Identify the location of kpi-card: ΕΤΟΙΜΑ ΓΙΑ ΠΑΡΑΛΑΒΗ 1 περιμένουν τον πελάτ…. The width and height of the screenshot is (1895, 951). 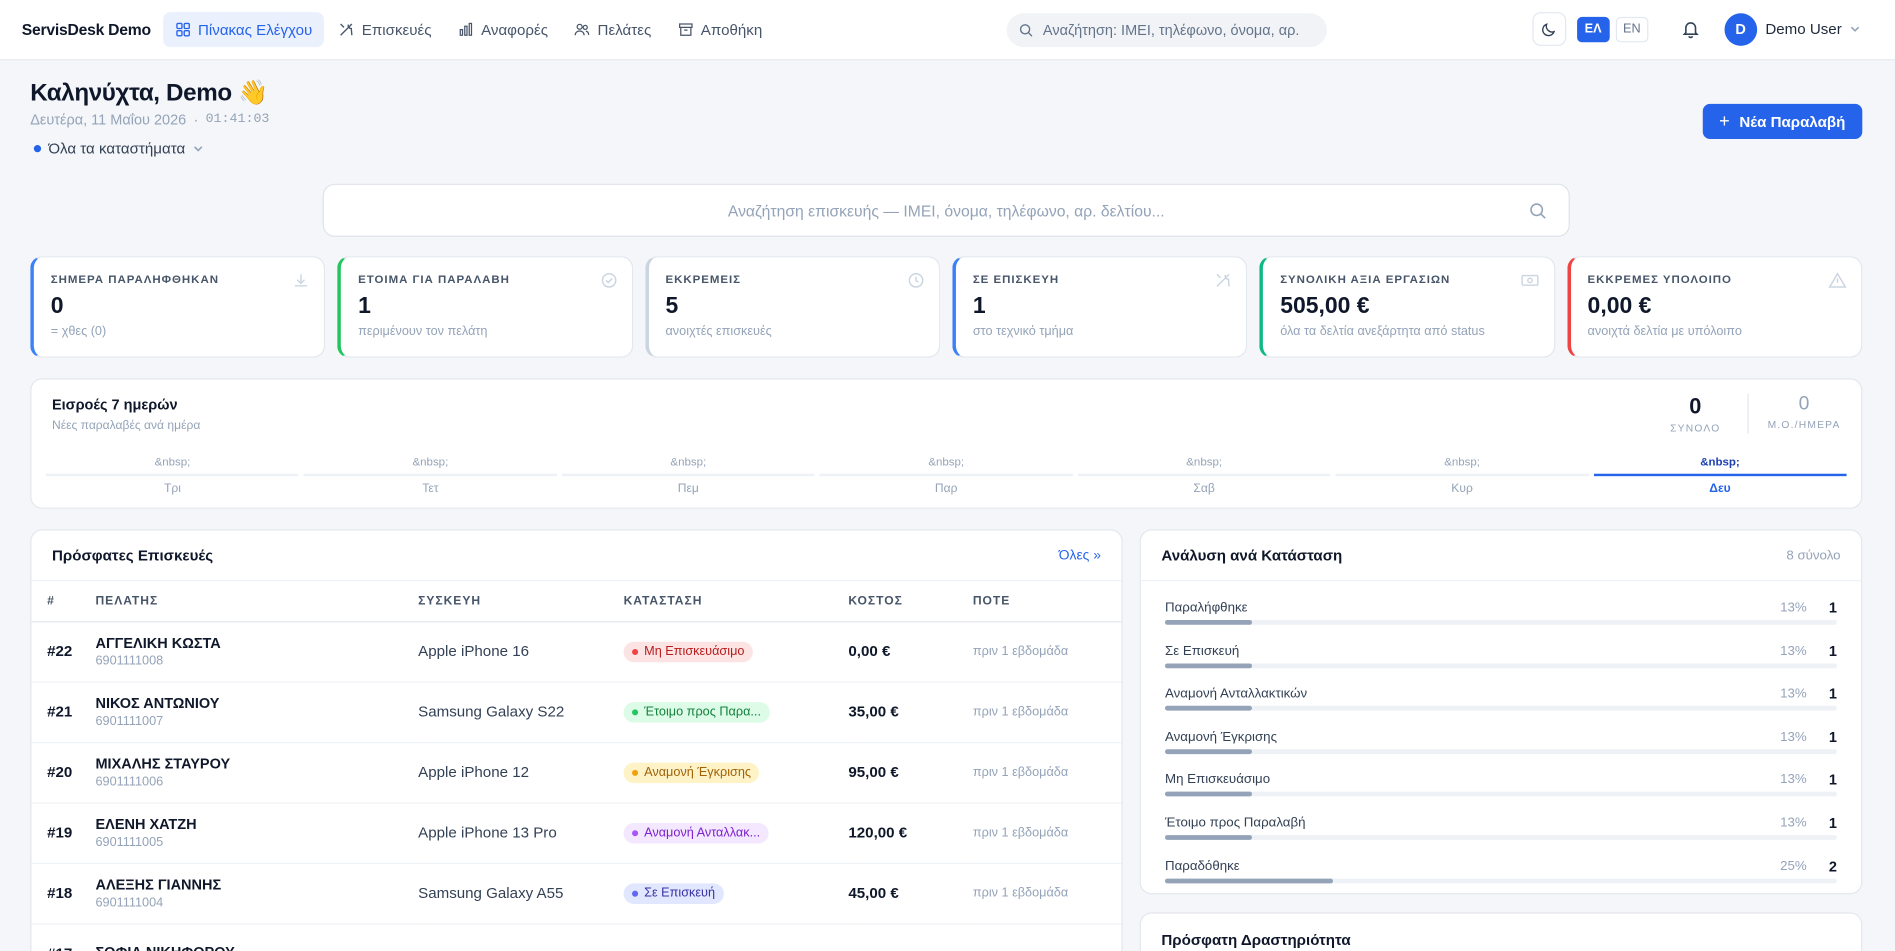
(485, 307).